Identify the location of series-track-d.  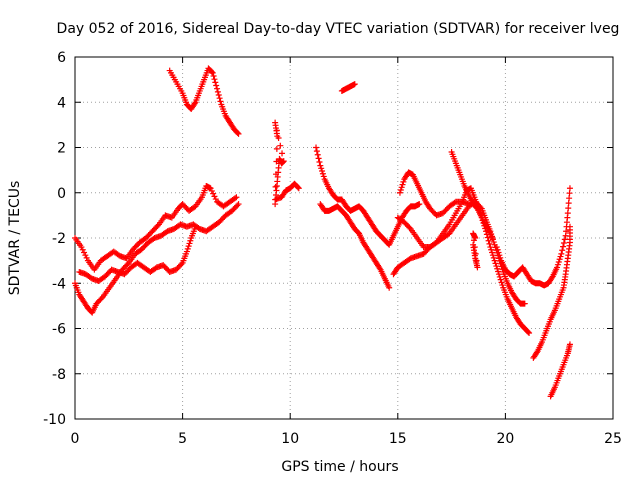
(204, 101).